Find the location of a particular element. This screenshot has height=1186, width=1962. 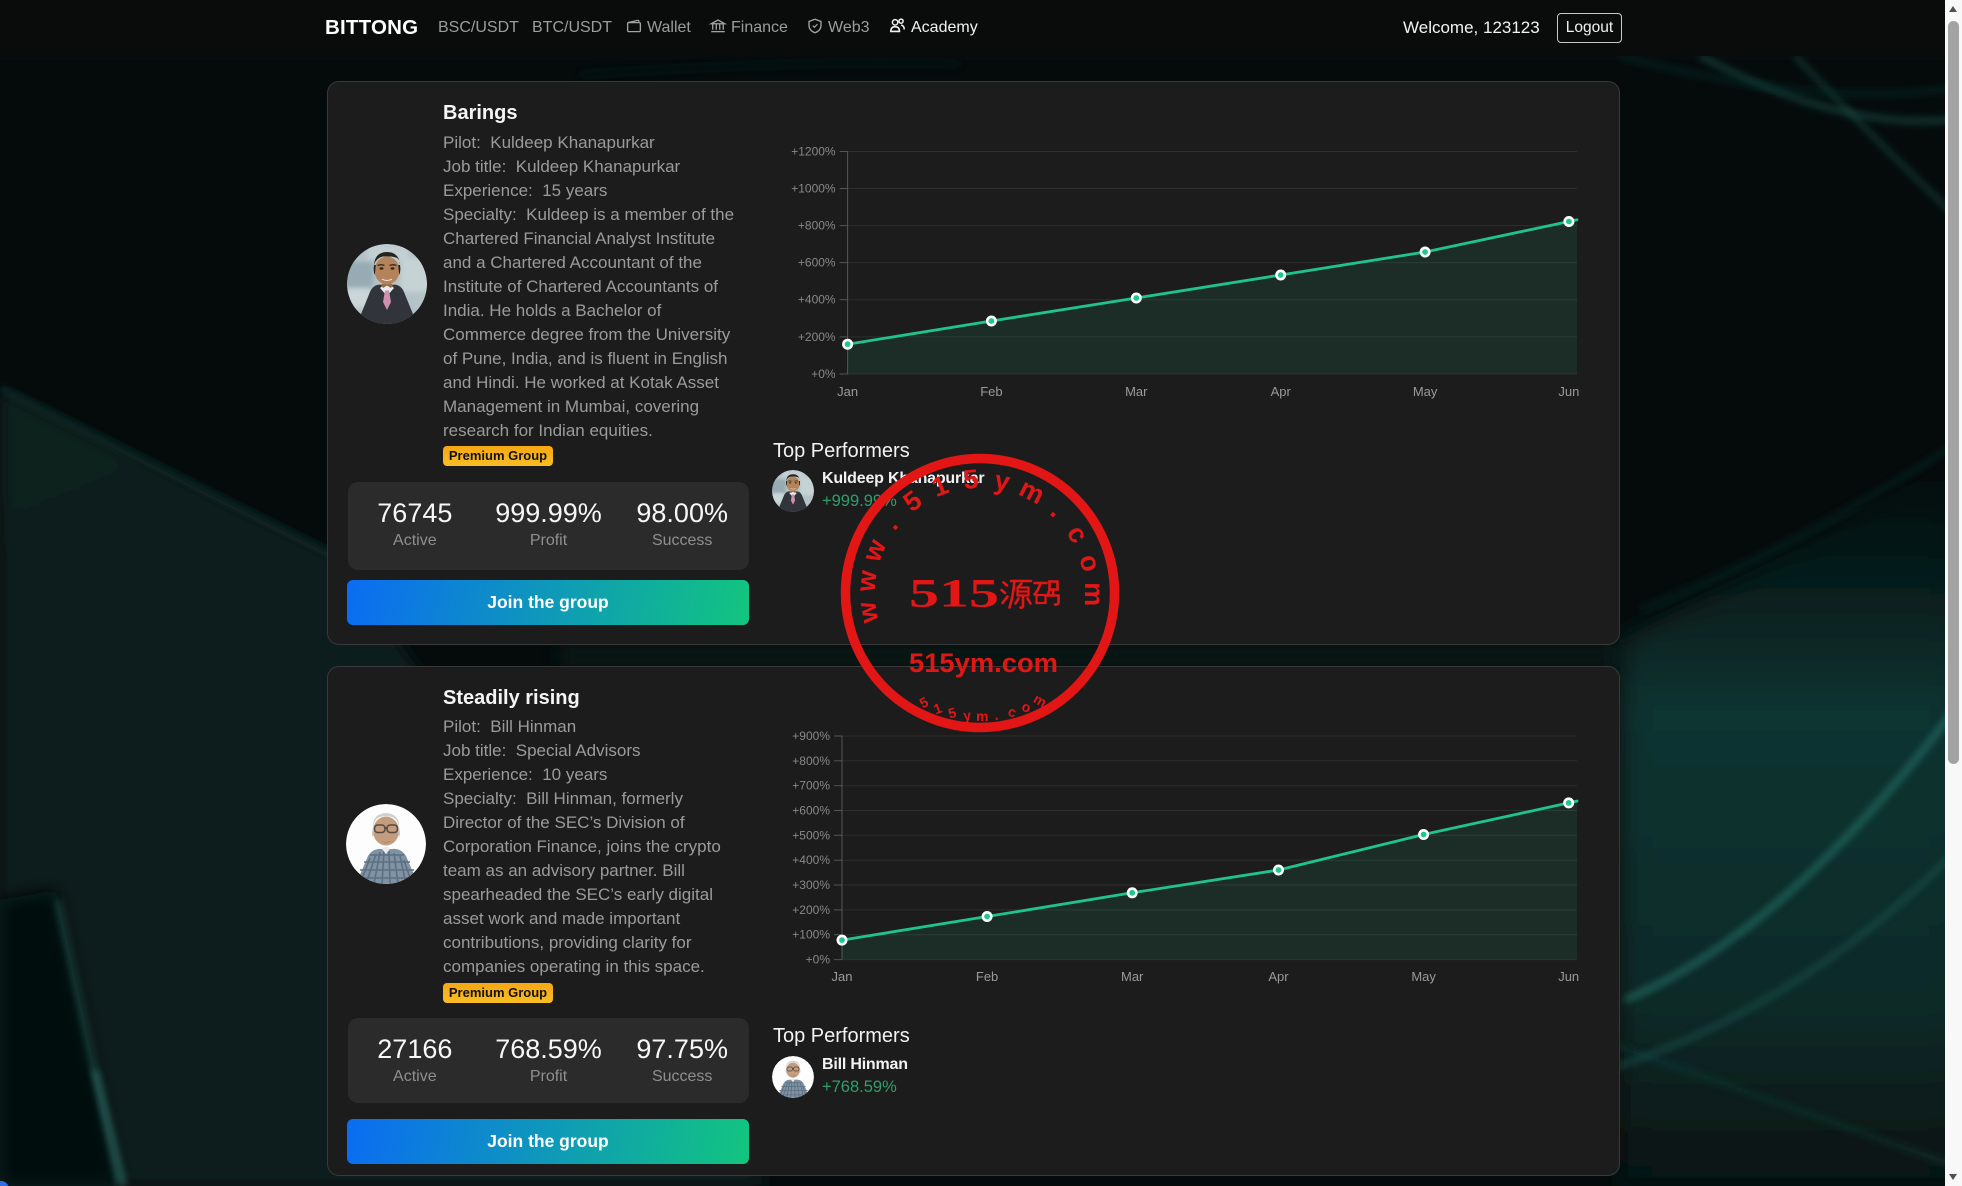

svg-text: +900% is located at coordinates (811, 736).